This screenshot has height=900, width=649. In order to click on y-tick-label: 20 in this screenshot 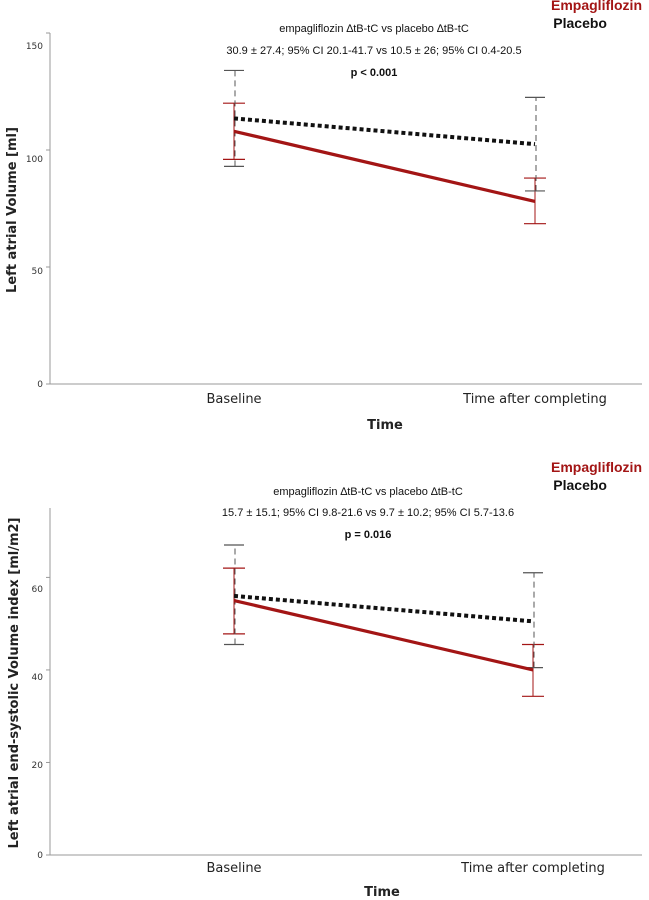, I will do `click(38, 766)`.